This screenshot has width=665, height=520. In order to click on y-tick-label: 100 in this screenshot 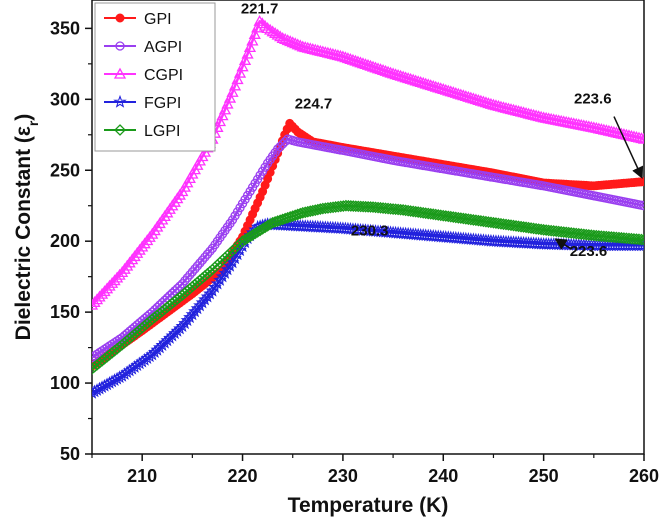, I will do `click(65, 383)`.